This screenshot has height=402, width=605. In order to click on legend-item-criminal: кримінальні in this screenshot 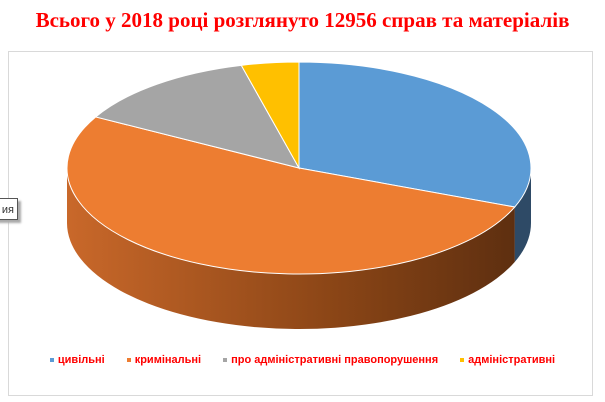, I will do `click(164, 360)`.